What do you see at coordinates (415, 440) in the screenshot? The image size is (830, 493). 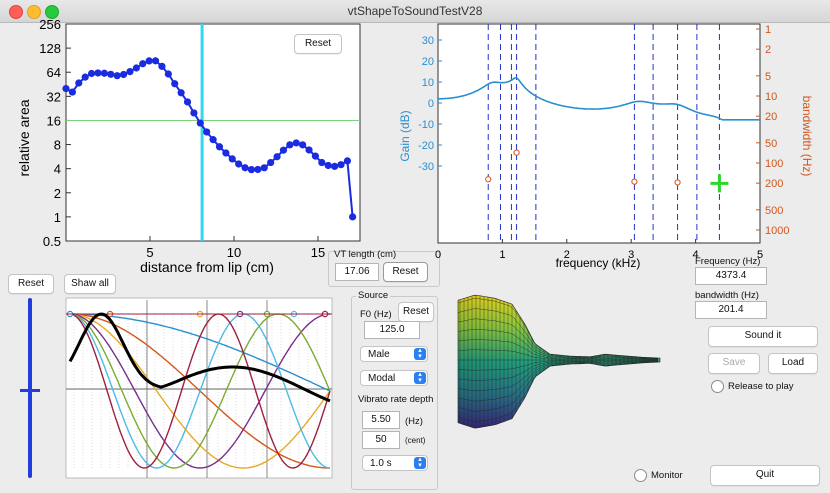 I see `vibrato-depth-unit: (cent)` at bounding box center [415, 440].